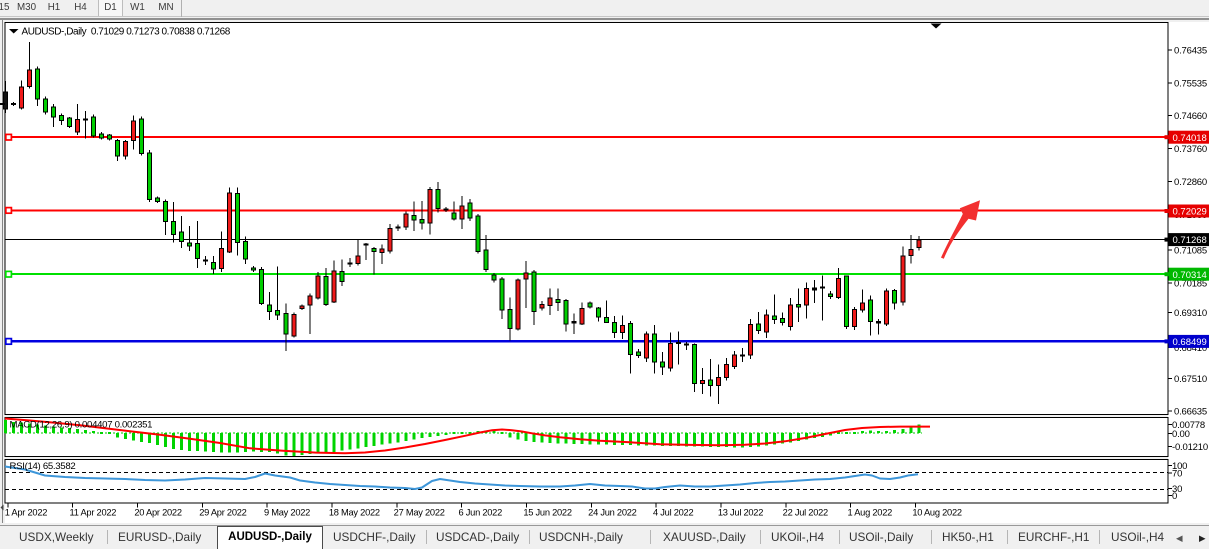  What do you see at coordinates (1190, 250) in the screenshot?
I see `svg-text: 0.71085` at bounding box center [1190, 250].